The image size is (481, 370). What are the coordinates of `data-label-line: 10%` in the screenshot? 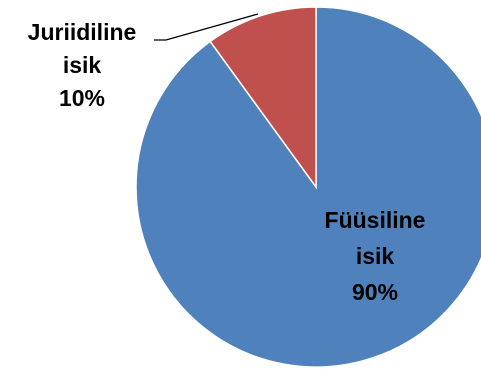 It's located at (82, 98).